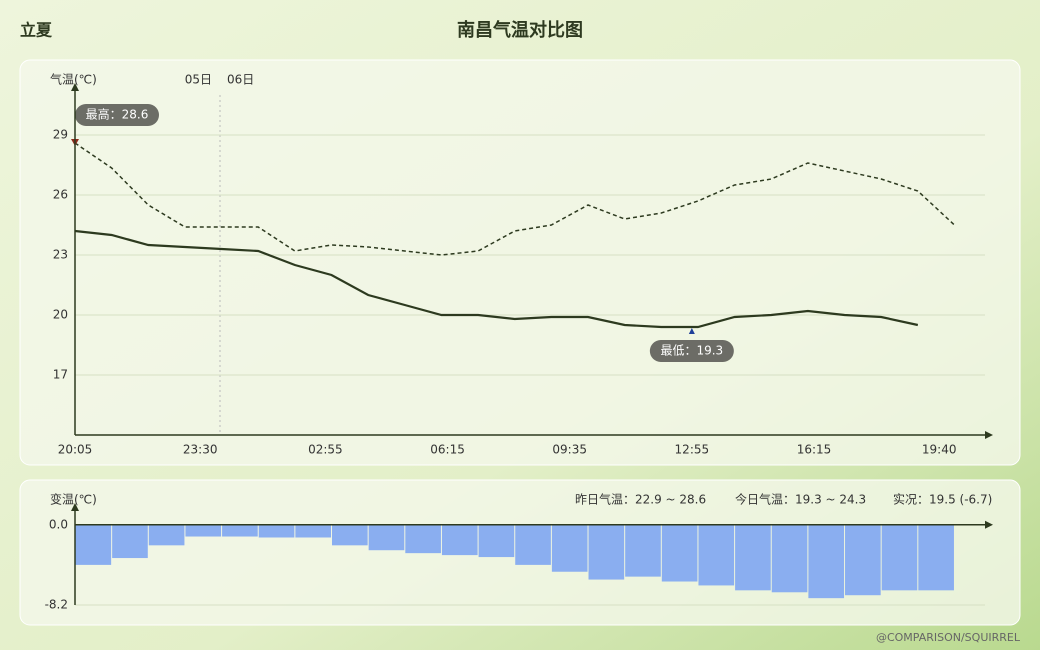 Image resolution: width=1040 pixels, height=650 pixels. Describe the element at coordinates (240, 80) in the screenshot. I see `date-label: 06日` at that location.